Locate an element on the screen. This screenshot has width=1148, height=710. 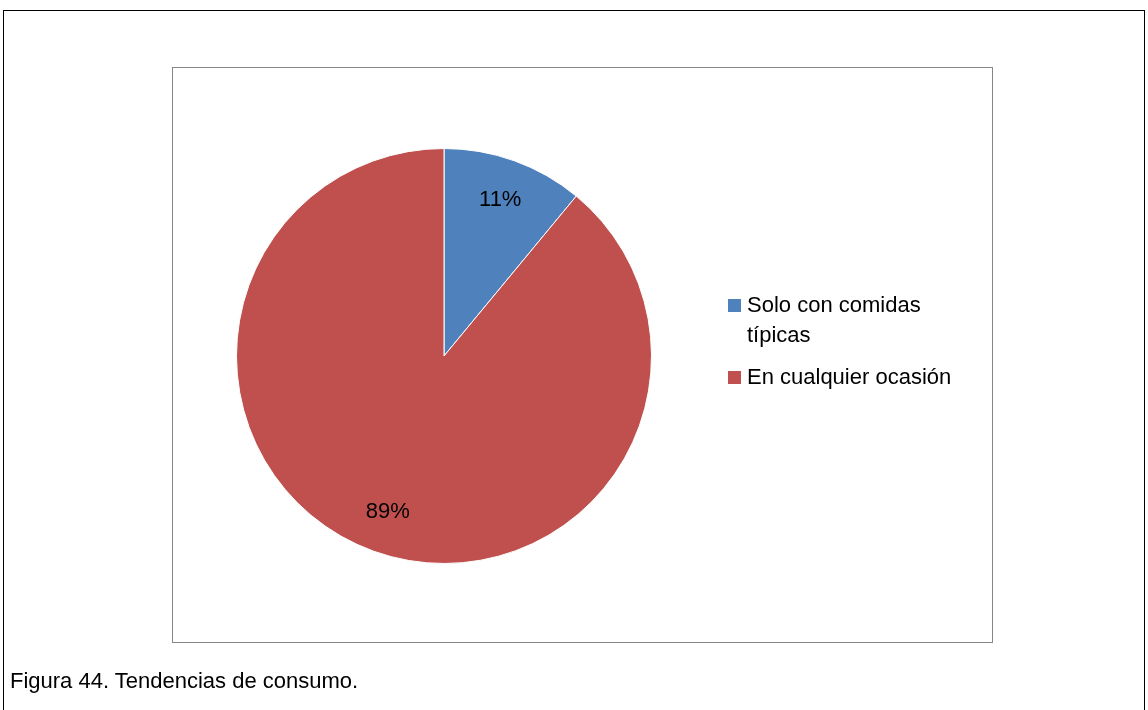
data-label: 11% is located at coordinates (500, 198).